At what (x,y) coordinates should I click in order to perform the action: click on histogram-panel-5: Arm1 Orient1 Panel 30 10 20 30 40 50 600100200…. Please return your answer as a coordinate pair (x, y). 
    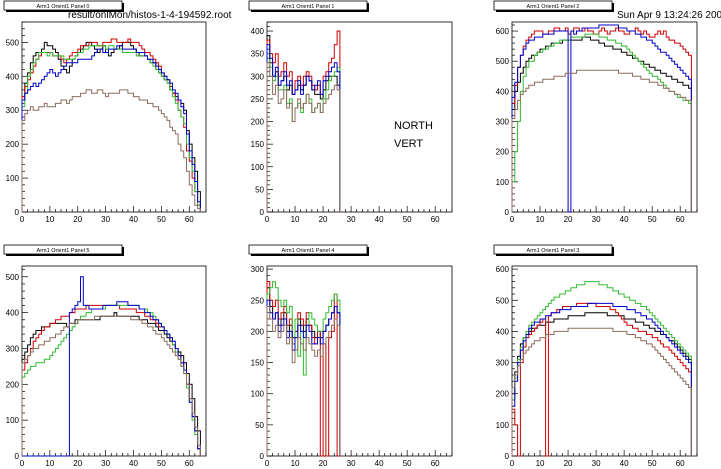
    Looking at the image, I should click on (595, 356).